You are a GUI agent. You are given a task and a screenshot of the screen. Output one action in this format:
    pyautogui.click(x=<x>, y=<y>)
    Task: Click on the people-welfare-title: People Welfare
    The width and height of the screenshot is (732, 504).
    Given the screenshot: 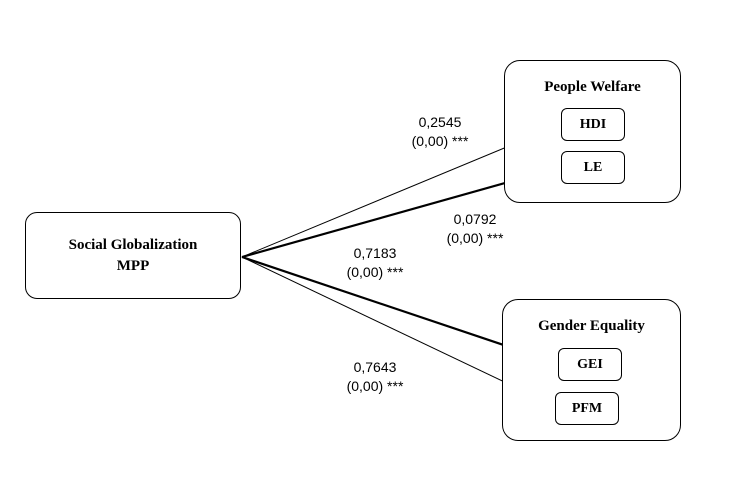 What is the action you would take?
    pyautogui.click(x=592, y=87)
    